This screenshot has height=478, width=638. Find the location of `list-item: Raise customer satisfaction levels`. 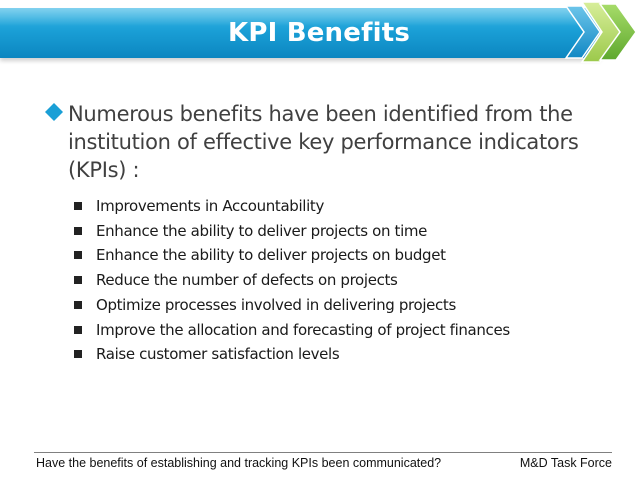

list-item: Raise customer satisfaction levels is located at coordinates (324, 354).